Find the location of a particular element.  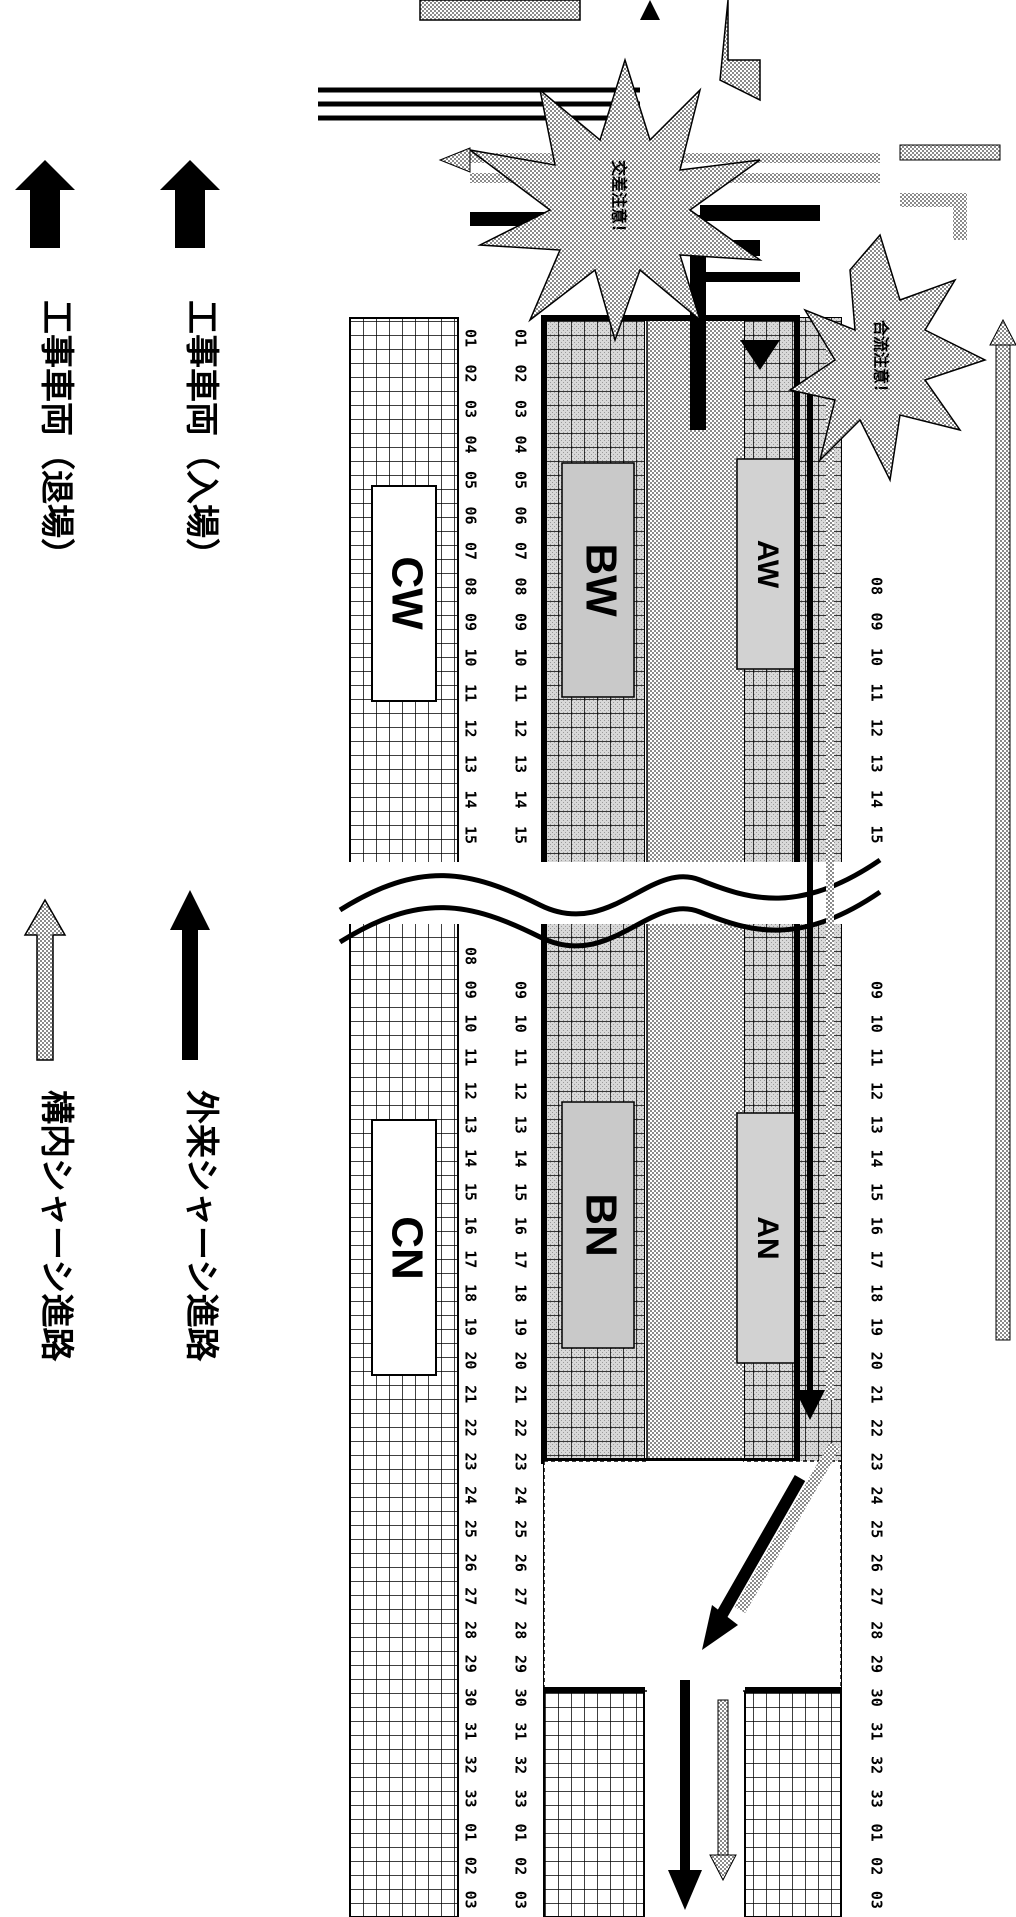

row-number: 06 is located at coordinates (471, 515).